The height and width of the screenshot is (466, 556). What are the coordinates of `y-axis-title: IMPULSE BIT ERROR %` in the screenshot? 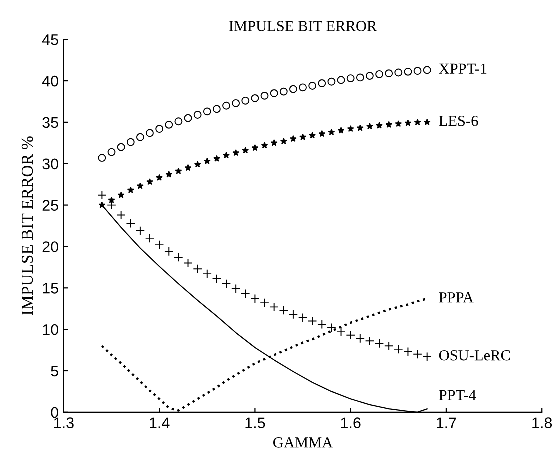 It's located at (28, 226).